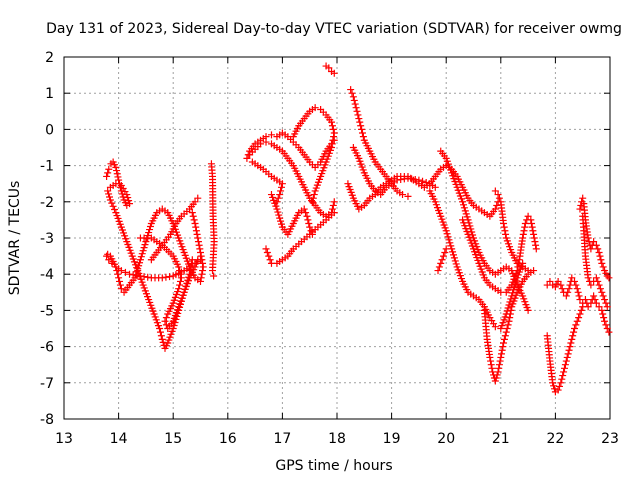 Image resolution: width=640 pixels, height=480 pixels. Describe the element at coordinates (49, 94) in the screenshot. I see `y-tick-label: 1` at that location.